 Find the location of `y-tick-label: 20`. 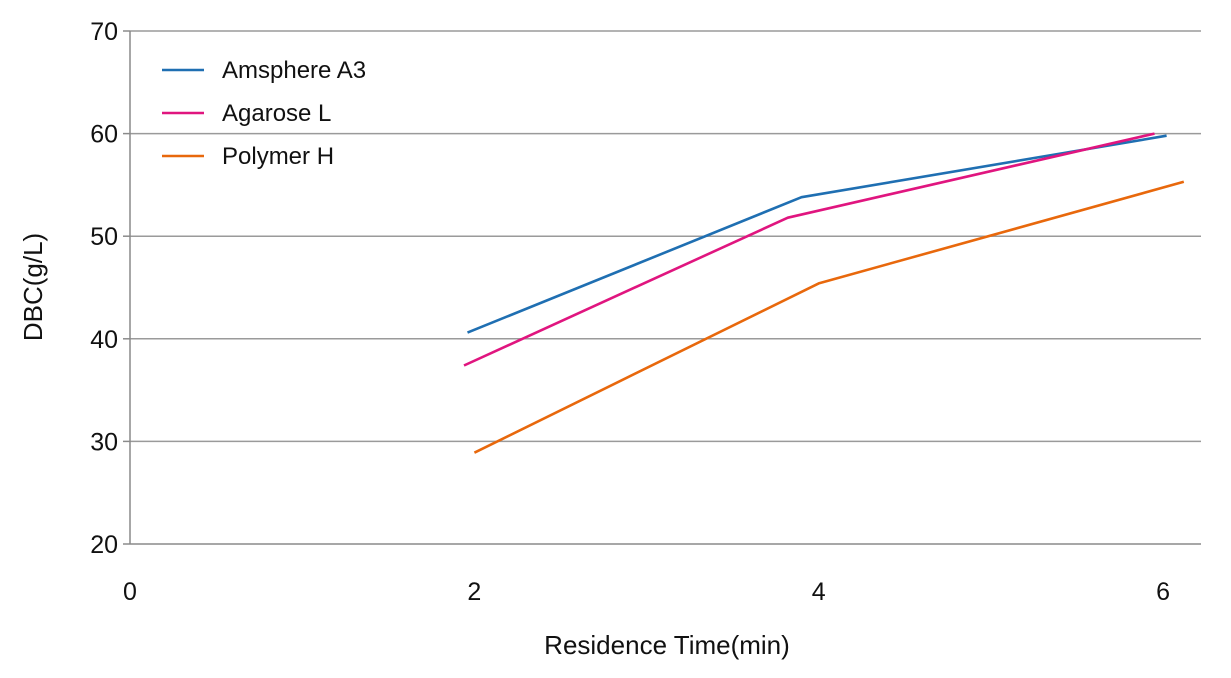

y-tick-label: 20 is located at coordinates (104, 545).